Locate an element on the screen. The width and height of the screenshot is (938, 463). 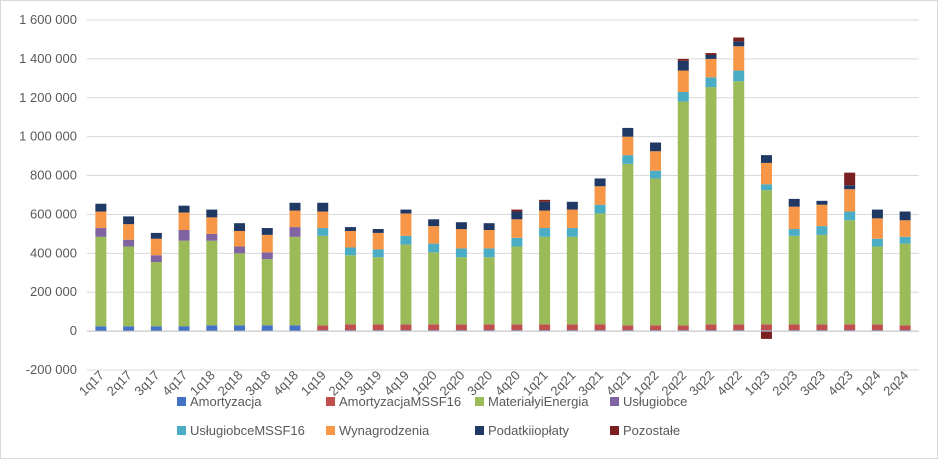
y-tick-label: 200 000 is located at coordinates (53, 291).